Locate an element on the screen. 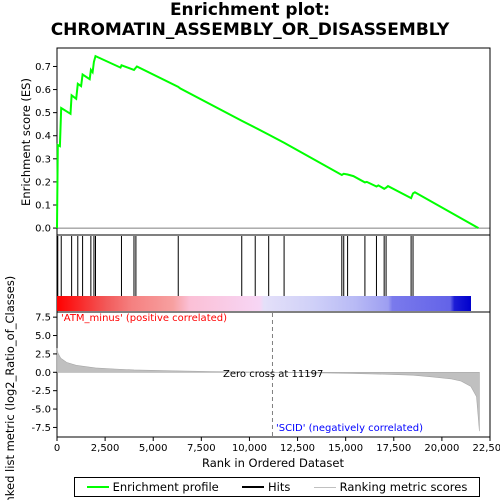 This screenshot has height=500, width=500. x-tick-label: 17,500 is located at coordinates (393, 448).